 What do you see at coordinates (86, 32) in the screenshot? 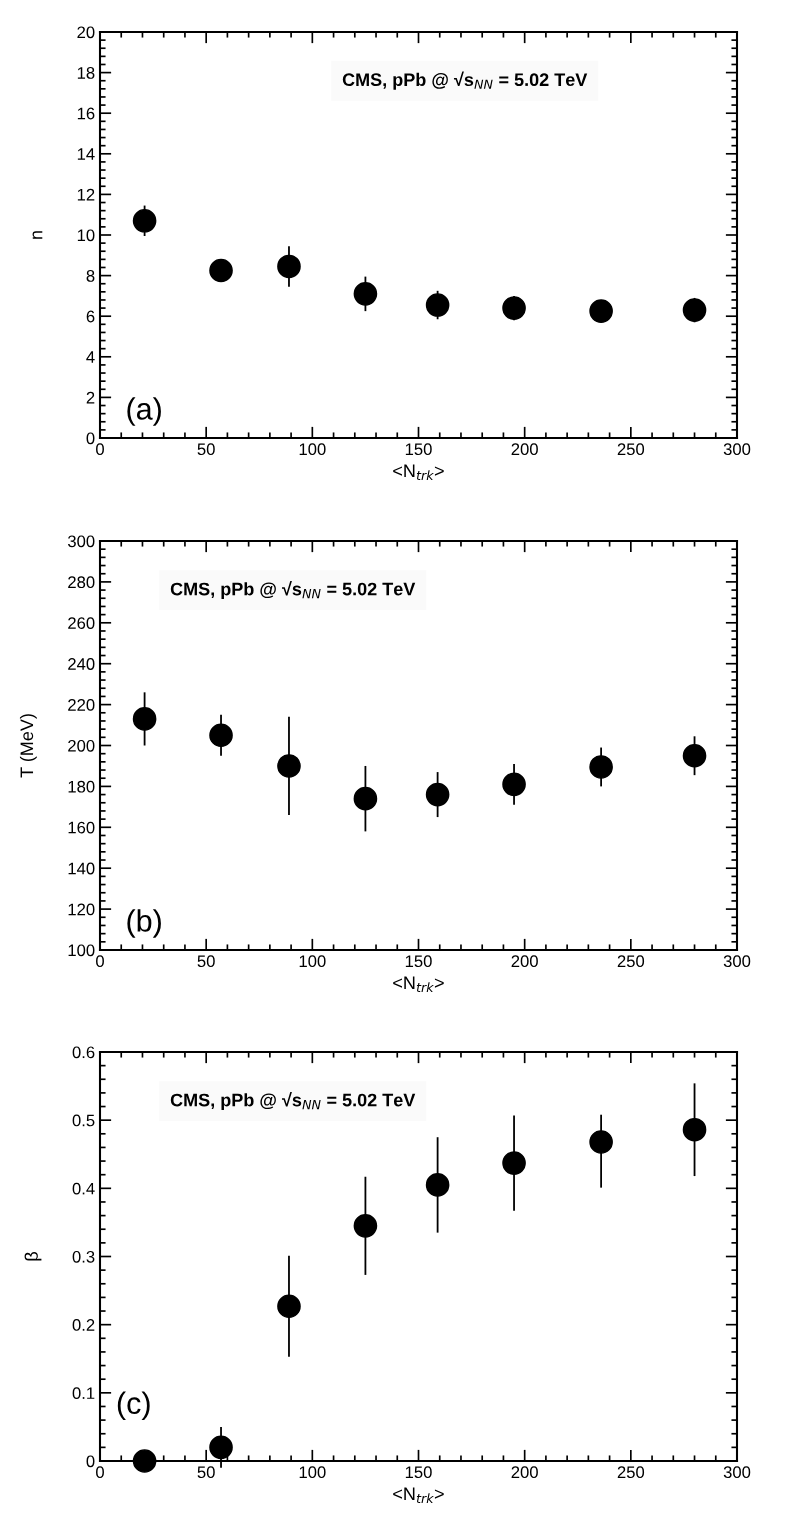
I see `y-tick-label: 20` at bounding box center [86, 32].